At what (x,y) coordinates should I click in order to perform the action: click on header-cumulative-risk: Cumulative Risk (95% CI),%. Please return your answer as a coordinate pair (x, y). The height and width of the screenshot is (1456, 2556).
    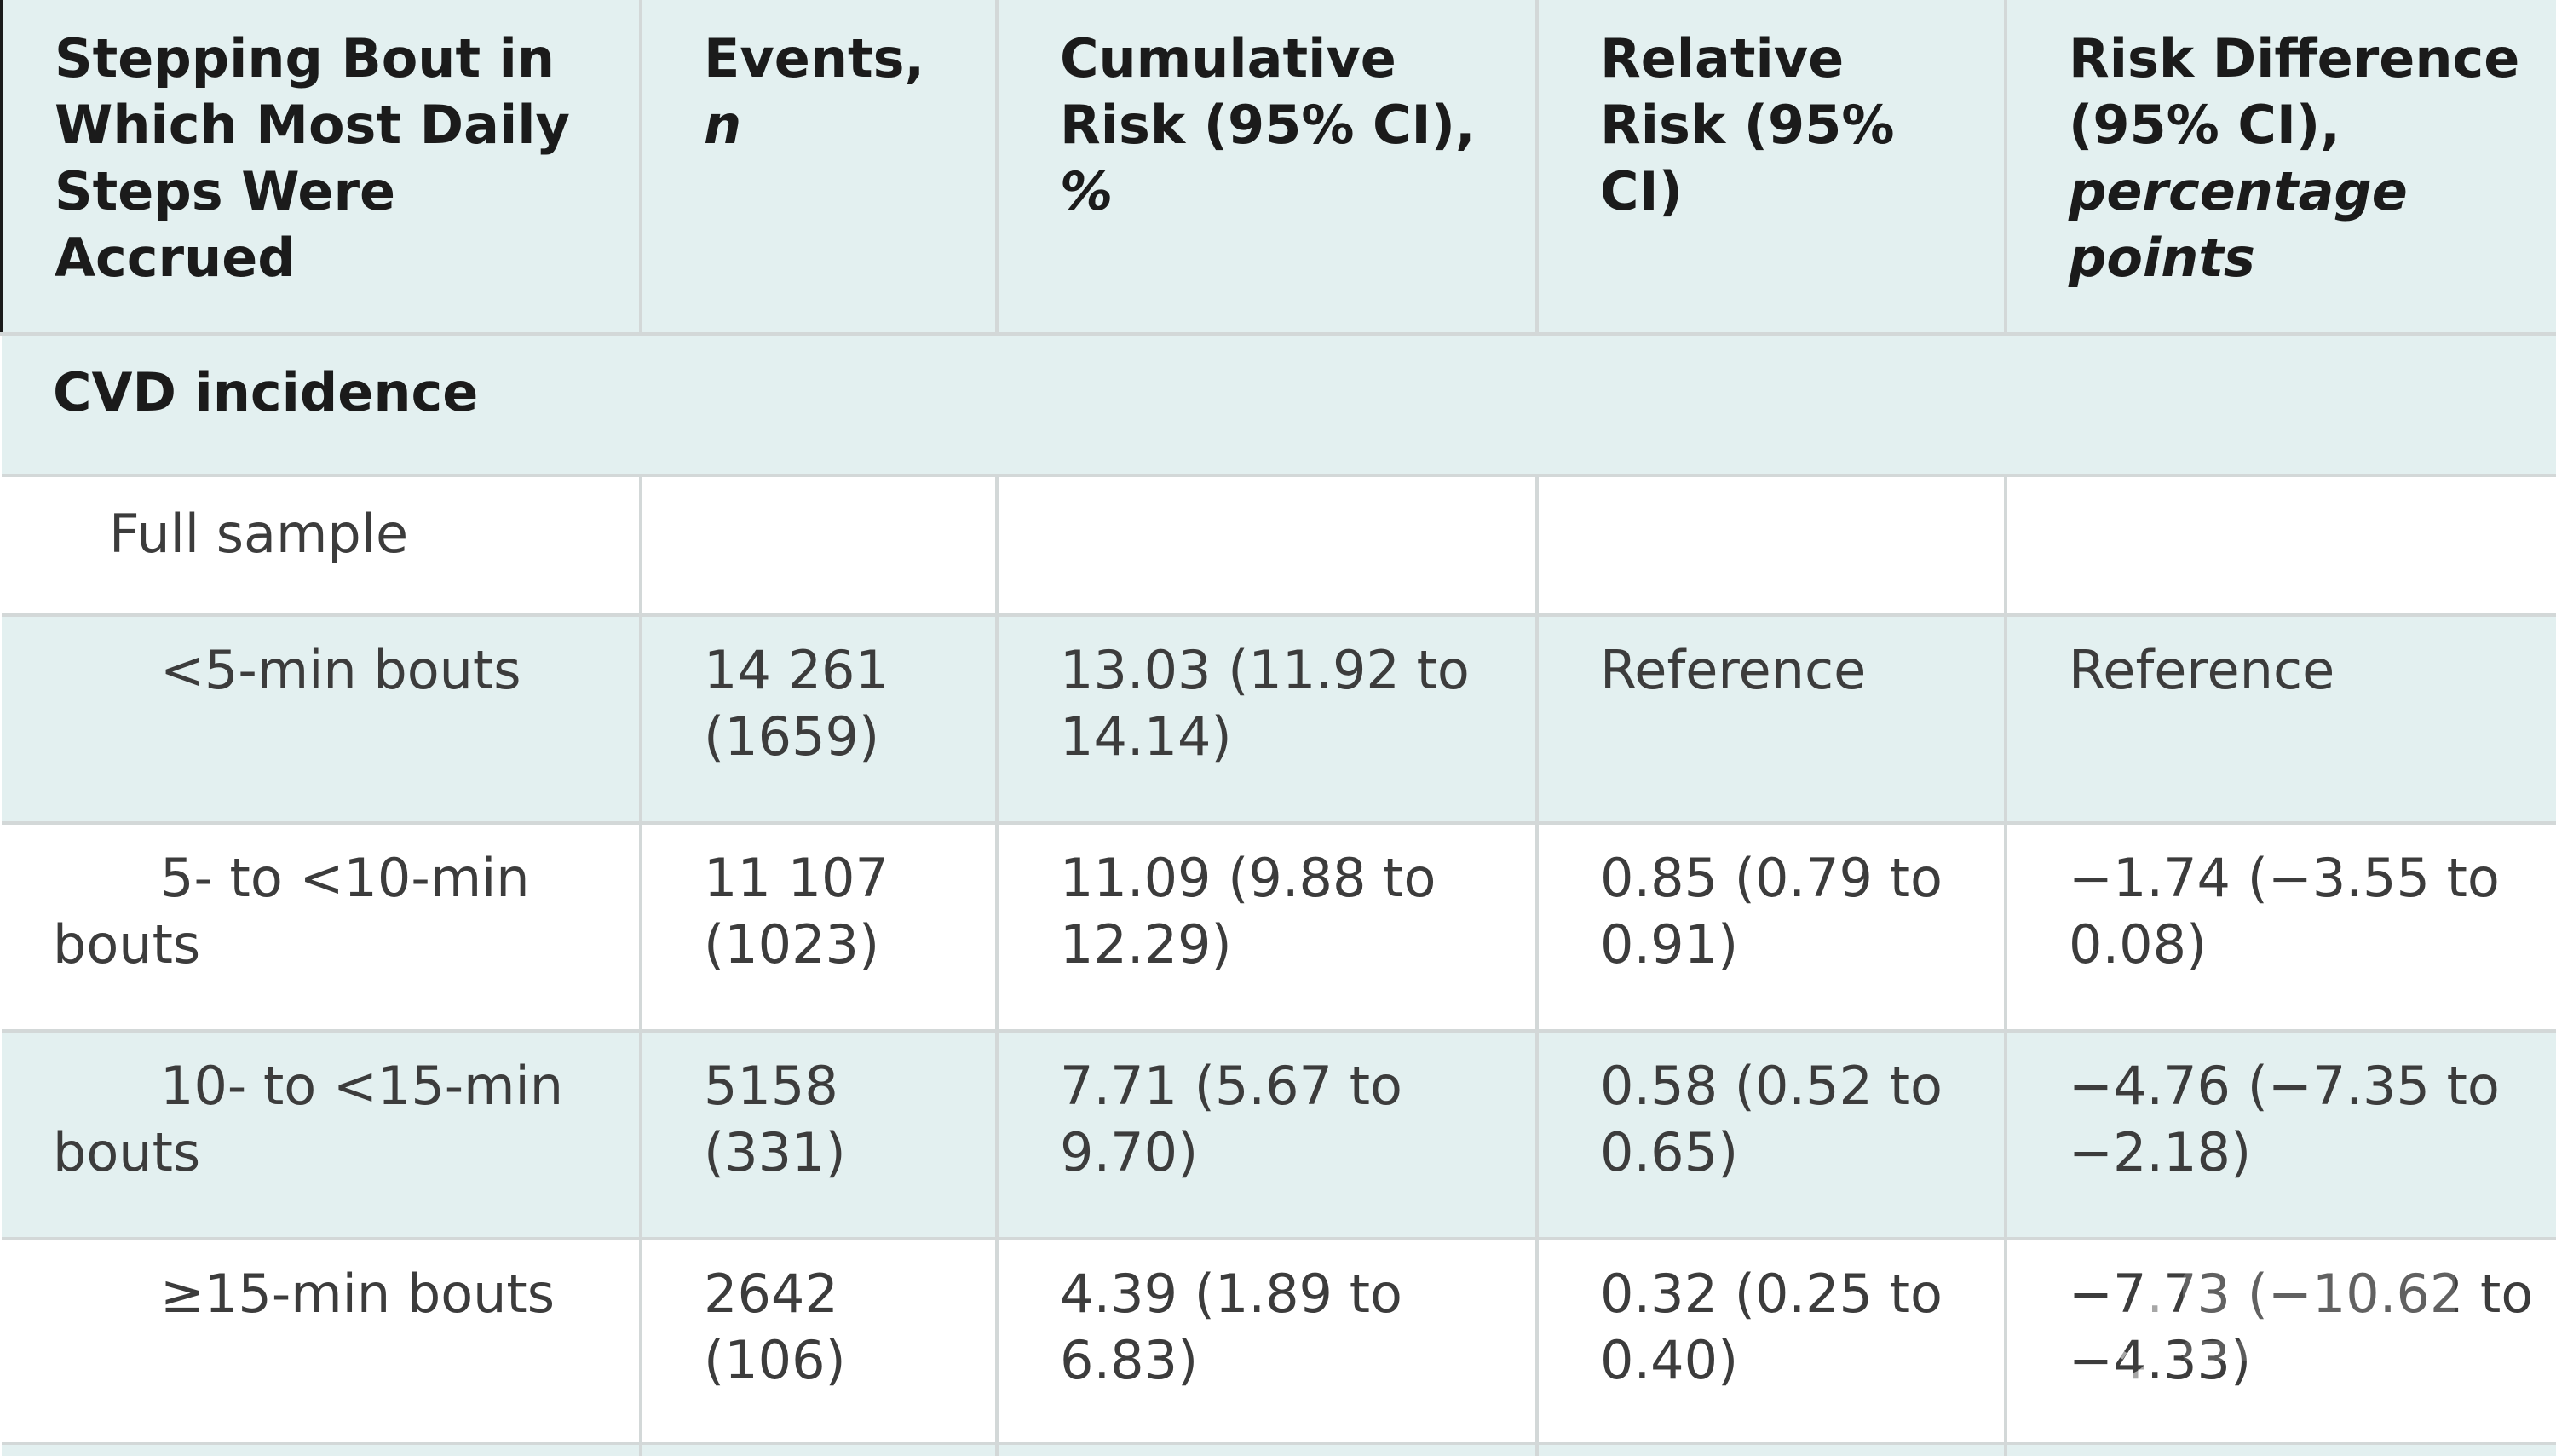
    Looking at the image, I should click on (1268, 168).